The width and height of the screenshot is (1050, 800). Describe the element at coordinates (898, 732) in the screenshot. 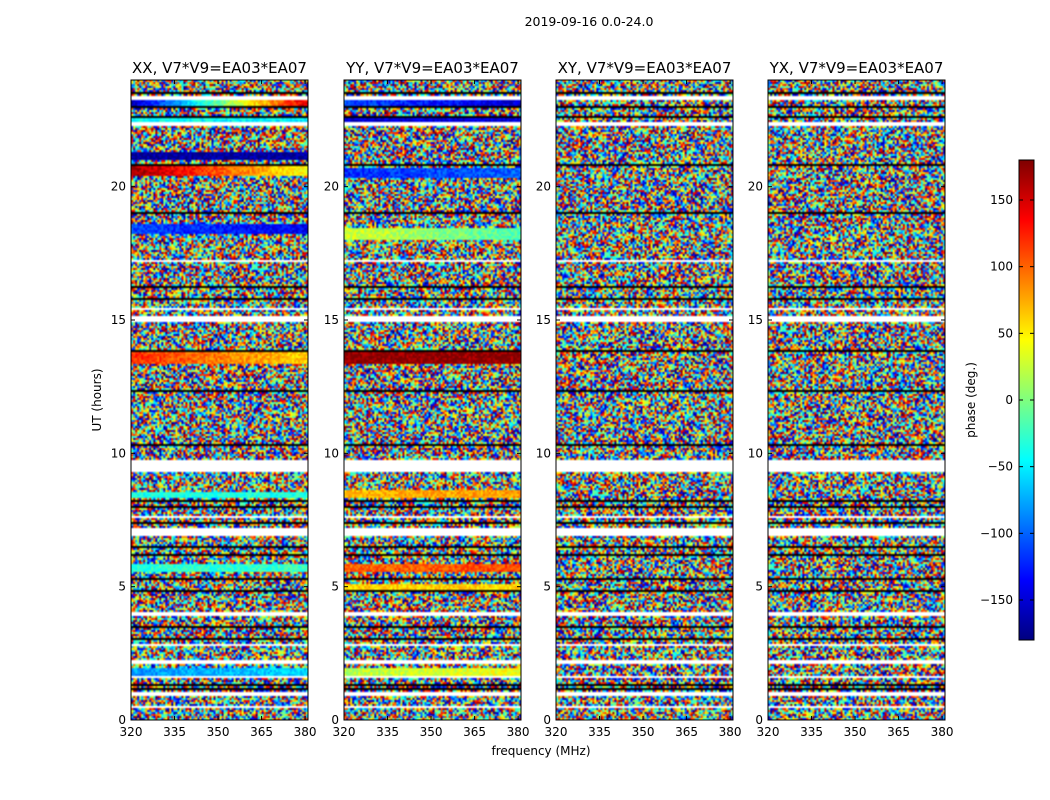

I see `x-tick-label-3-365: 365` at that location.